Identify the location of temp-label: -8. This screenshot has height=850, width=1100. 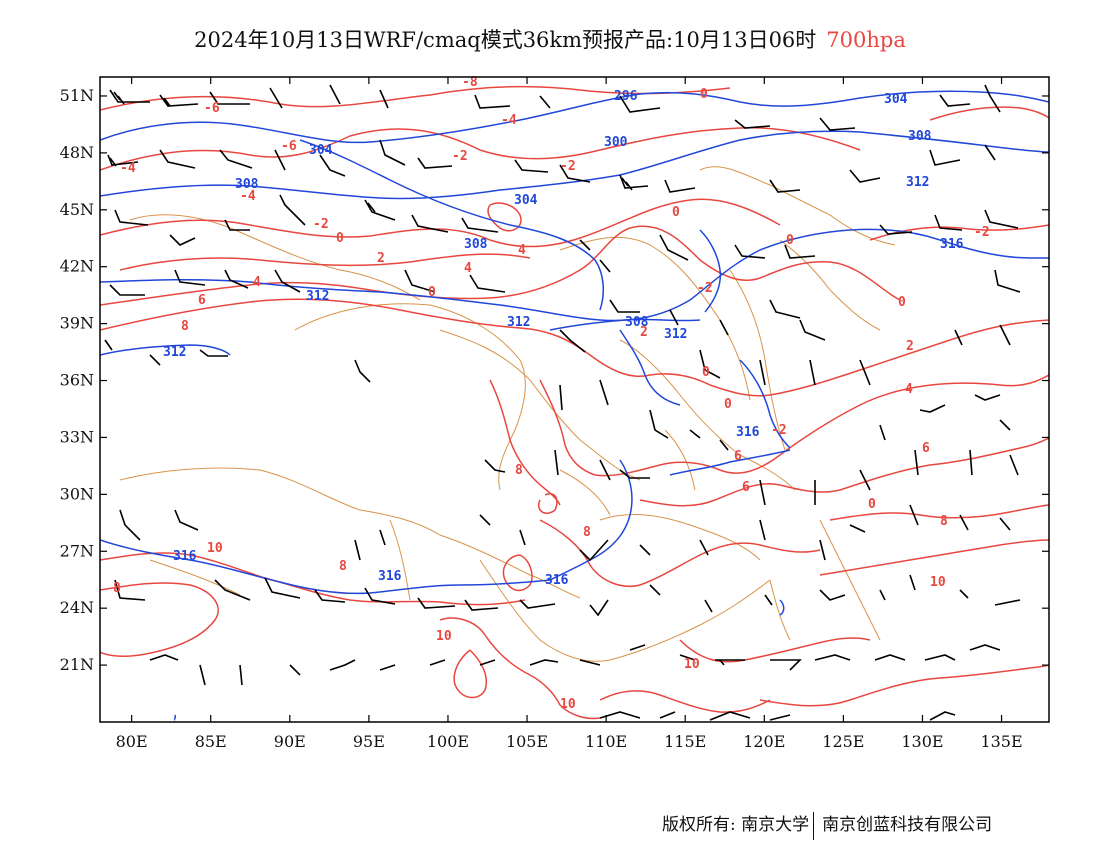
(470, 82).